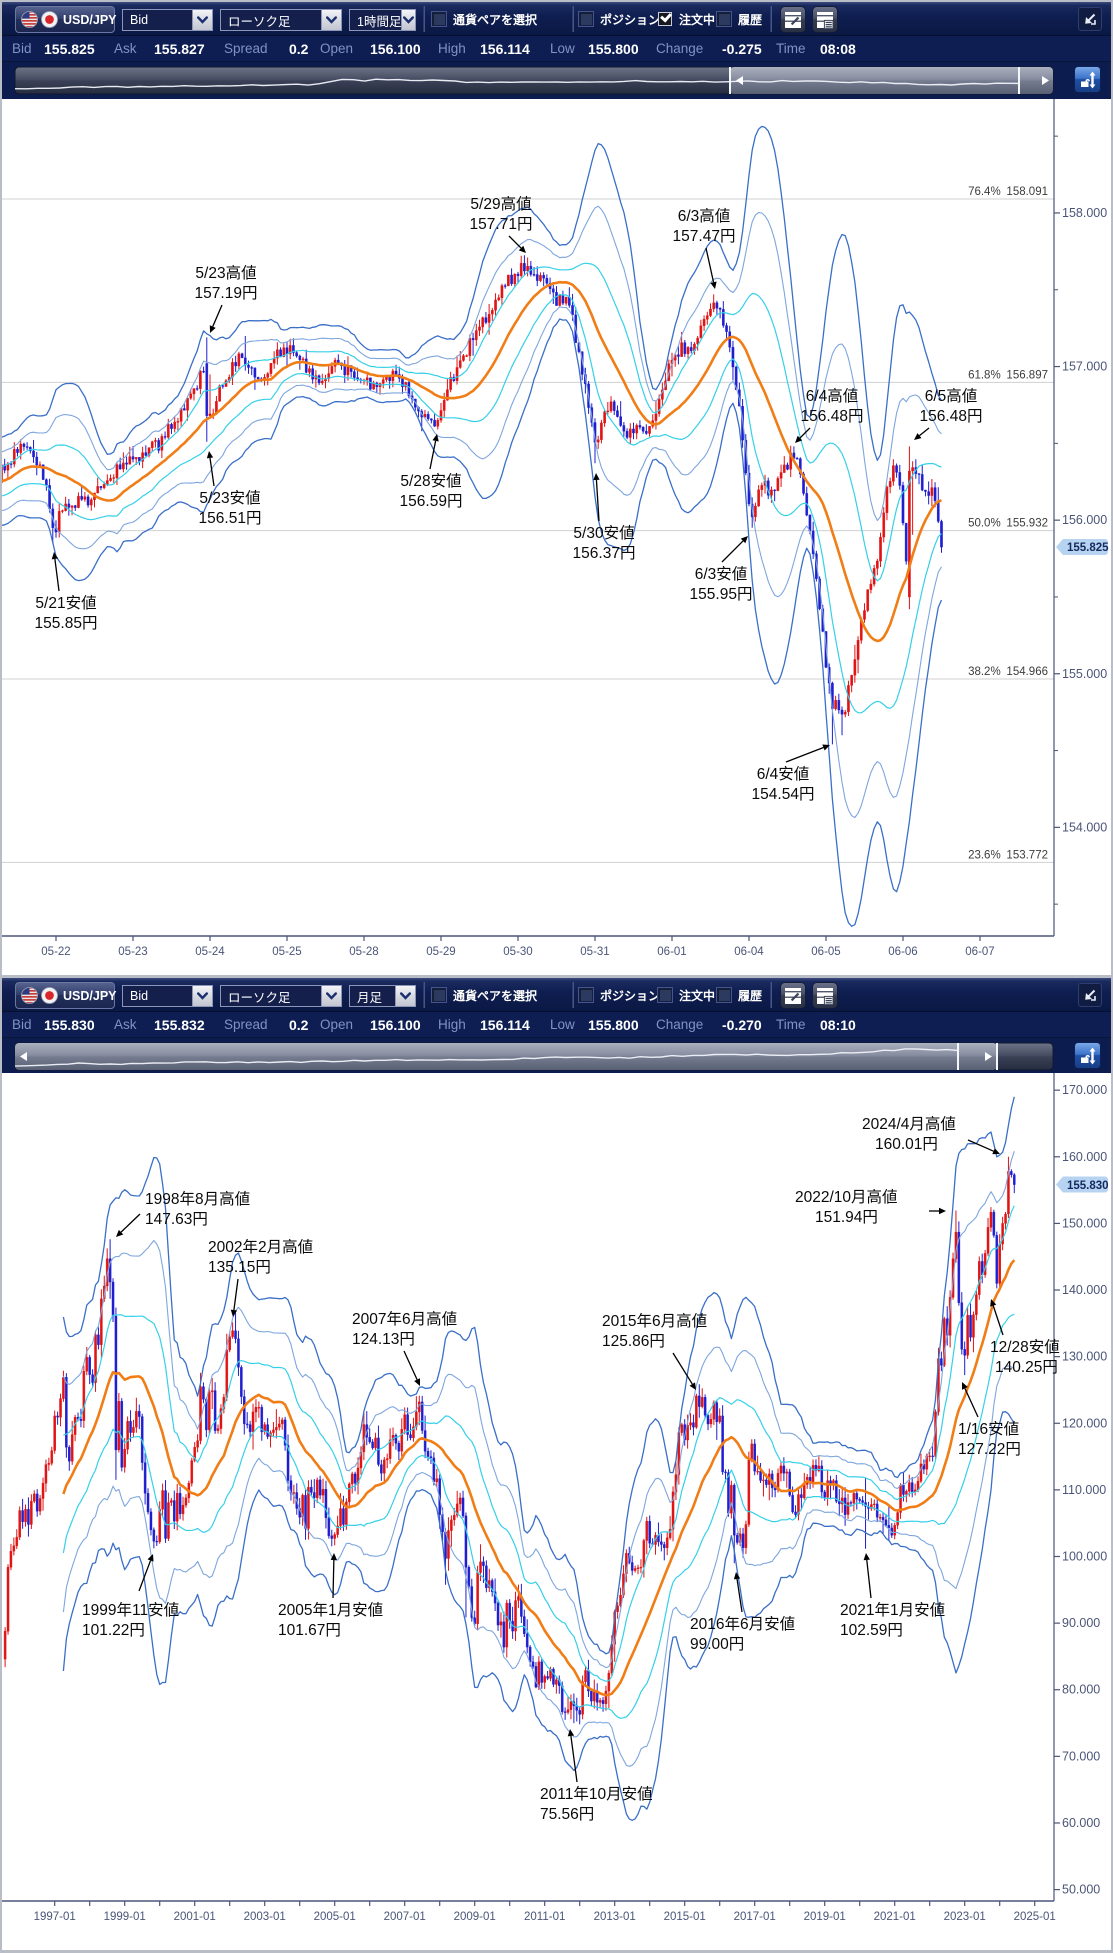 The width and height of the screenshot is (1113, 1953). What do you see at coordinates (1045, 80) in the screenshot?
I see `navigator-arrow-right-icon` at bounding box center [1045, 80].